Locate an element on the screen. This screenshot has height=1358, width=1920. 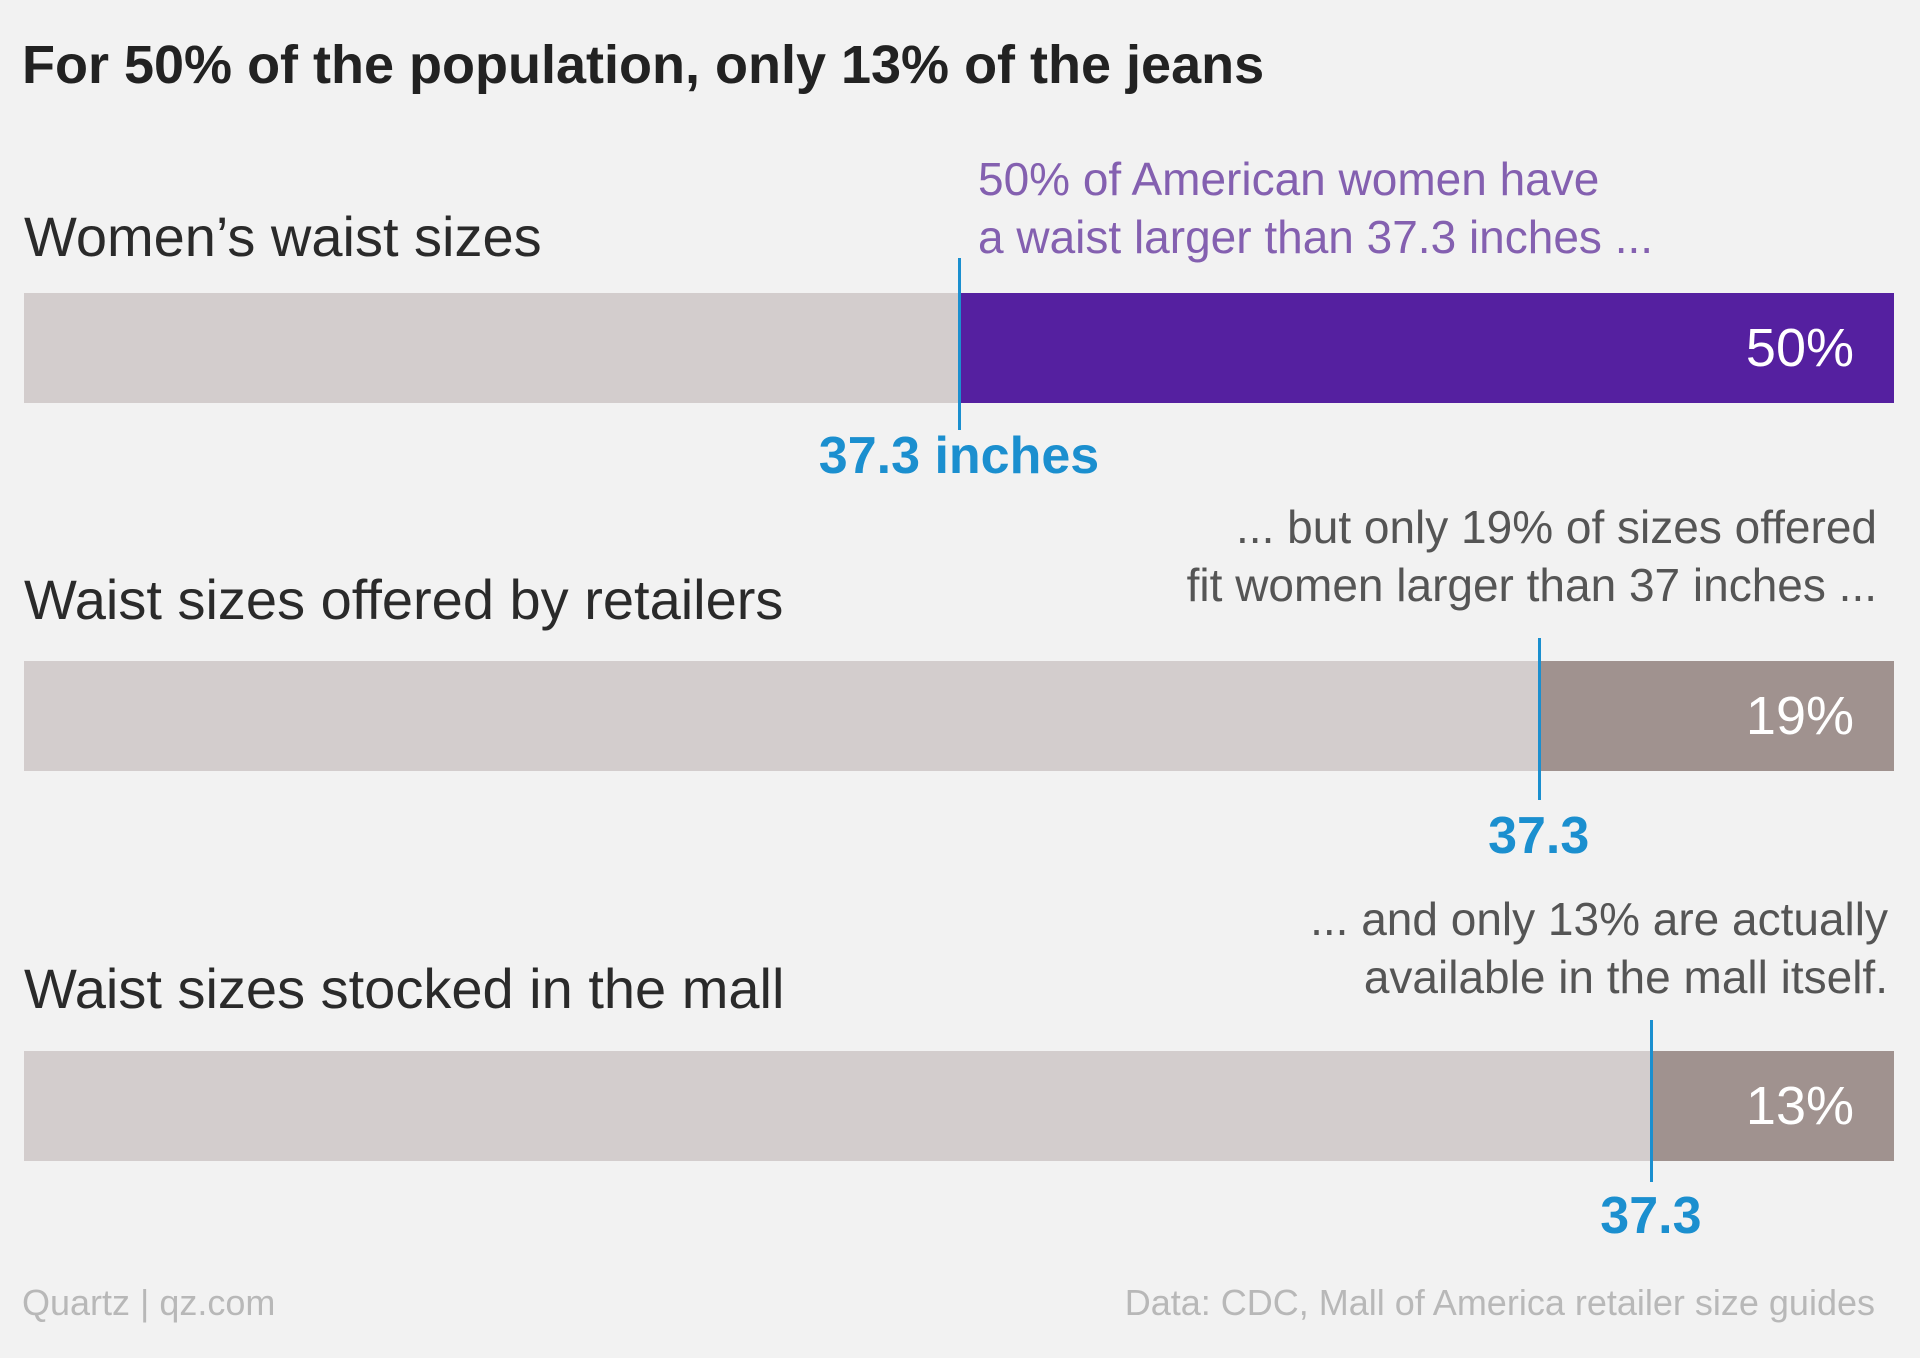
marker-label: 37.3 inches is located at coordinates (959, 456).